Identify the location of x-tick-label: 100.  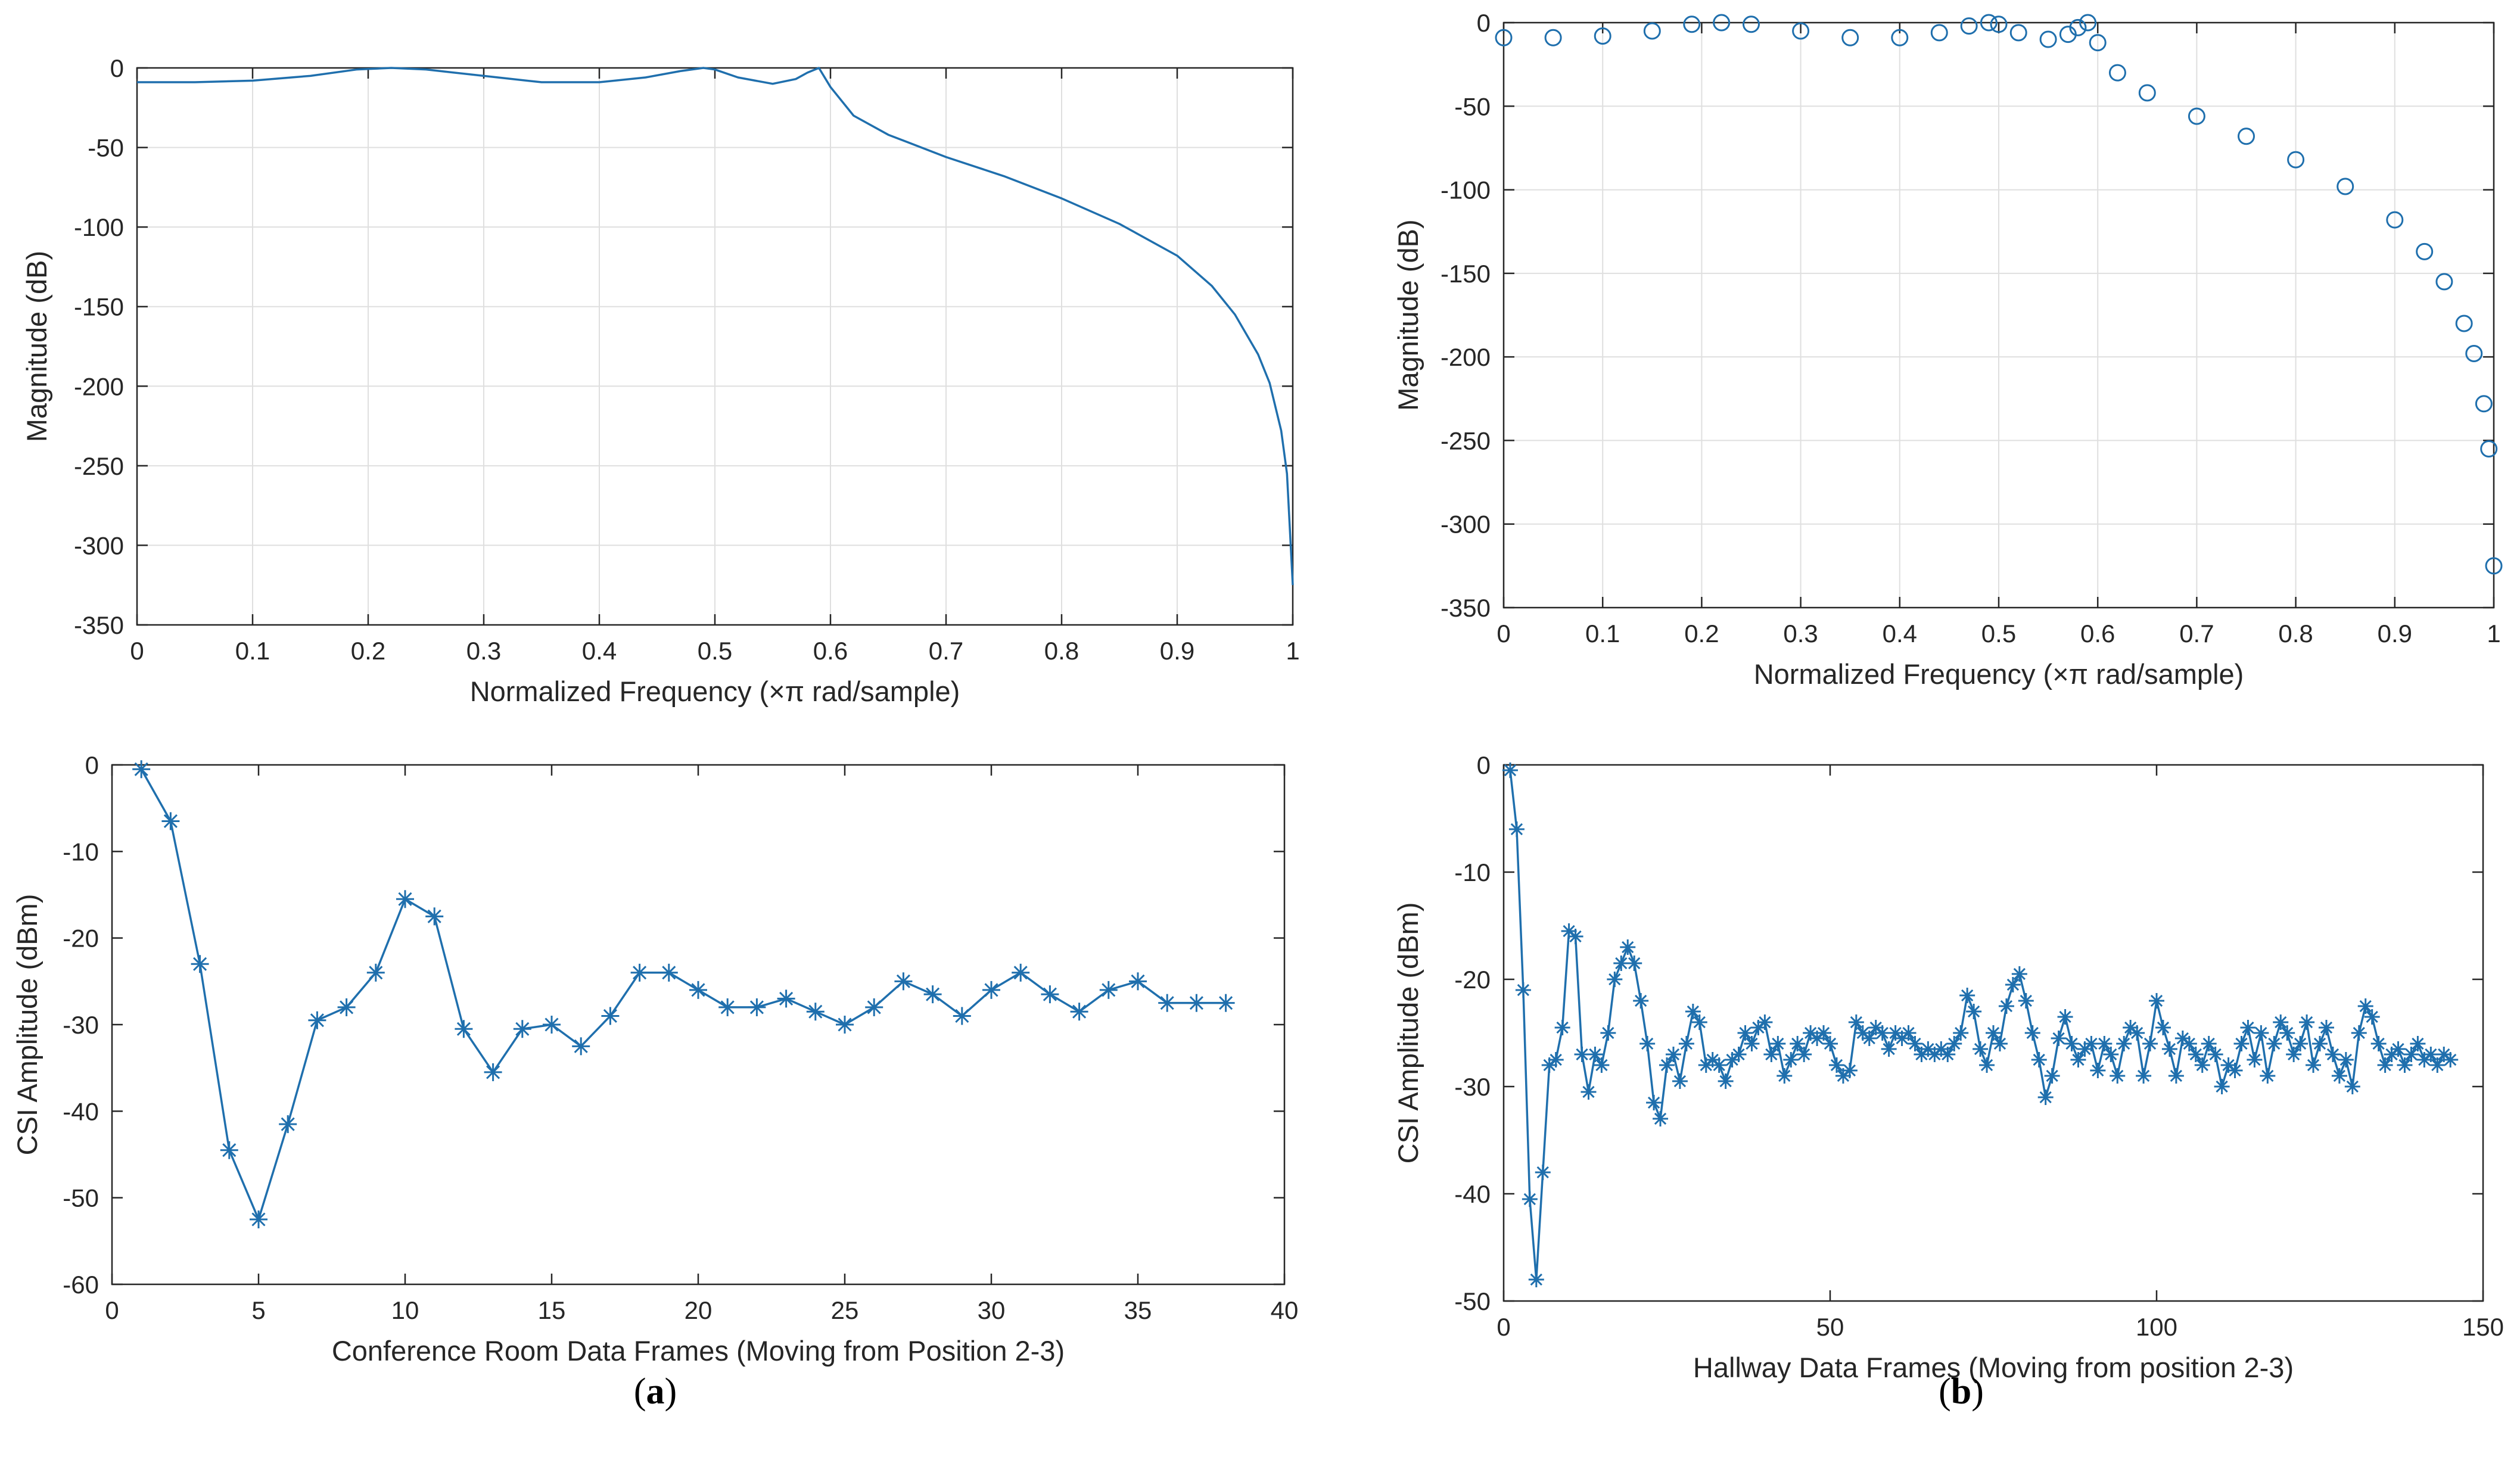
(2156, 1327).